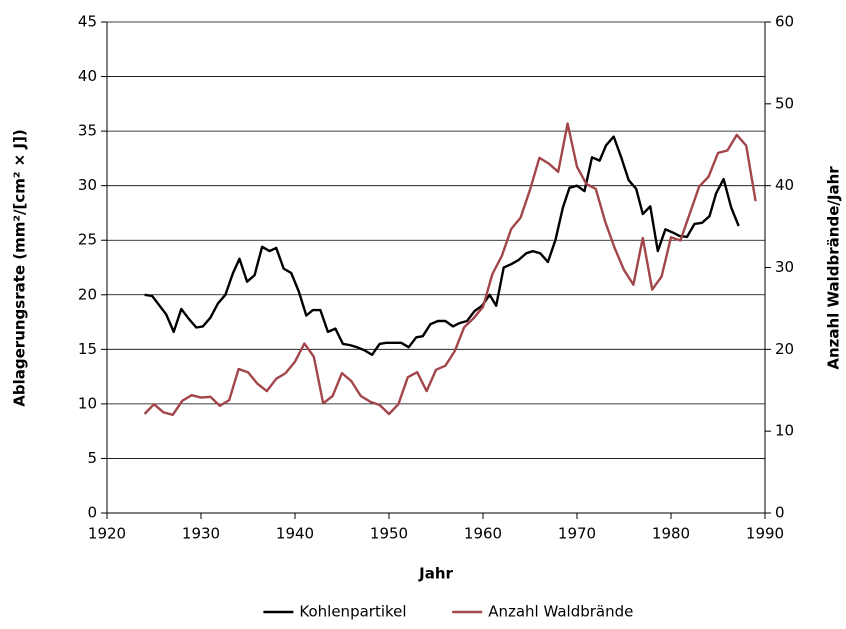 The height and width of the screenshot is (629, 846). Describe the element at coordinates (784, 431) in the screenshot. I see `y2-tick-label: 10` at that location.